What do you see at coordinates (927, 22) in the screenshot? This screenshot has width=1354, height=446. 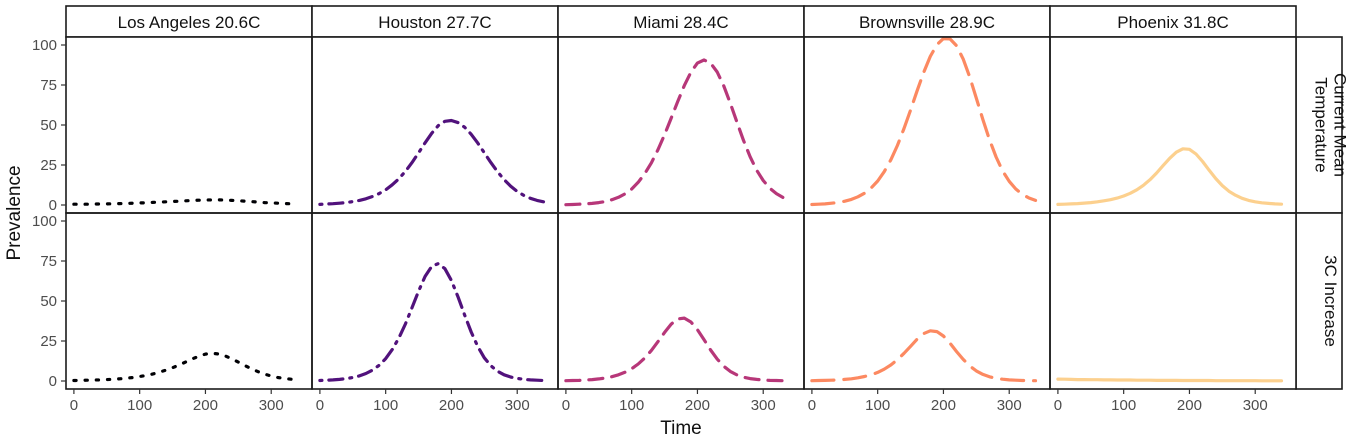 I see `column-strip-label-4: Brownsville 28.9C` at bounding box center [927, 22].